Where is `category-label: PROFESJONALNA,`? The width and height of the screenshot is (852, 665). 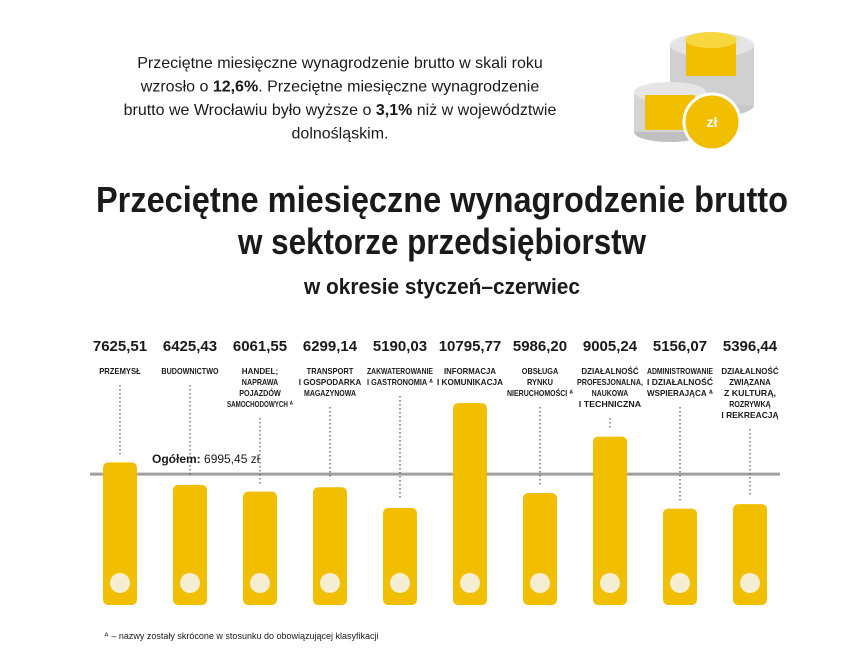 category-label: PROFESJONALNA, is located at coordinates (610, 382).